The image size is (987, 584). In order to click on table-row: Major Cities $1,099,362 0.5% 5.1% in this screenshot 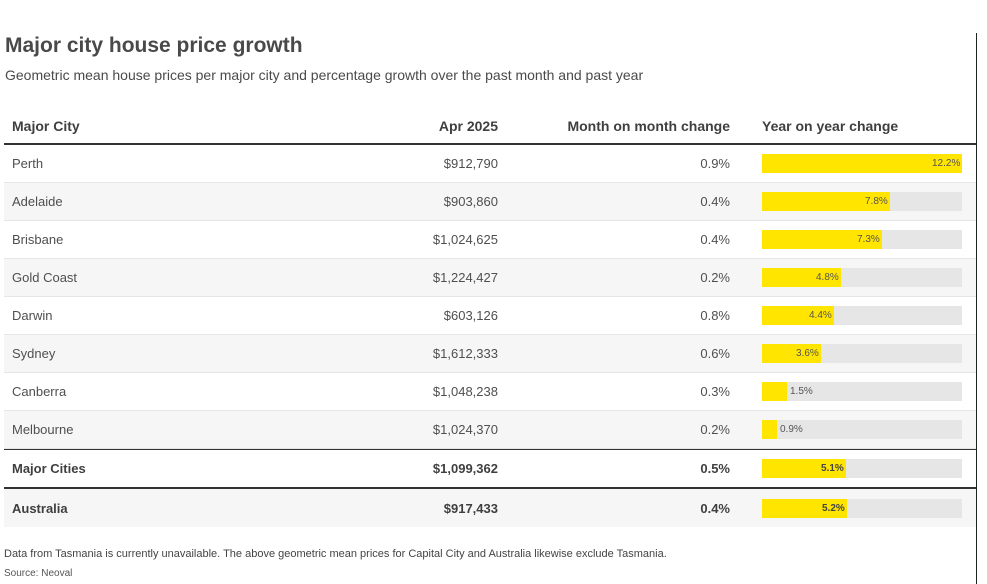, I will do `click(490, 469)`.